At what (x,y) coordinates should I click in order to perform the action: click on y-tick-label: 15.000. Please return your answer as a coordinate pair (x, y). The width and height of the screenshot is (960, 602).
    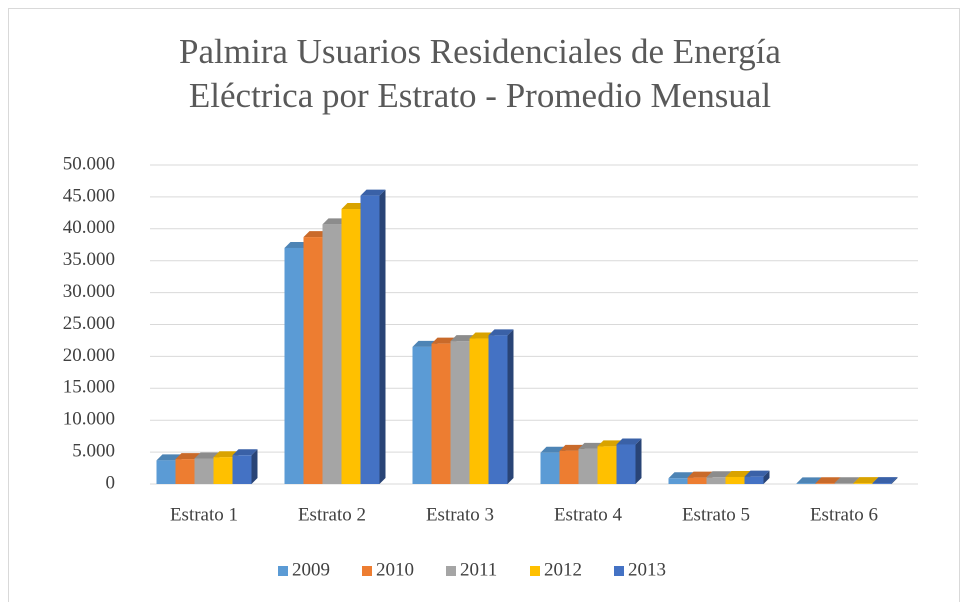
    Looking at the image, I should click on (89, 387).